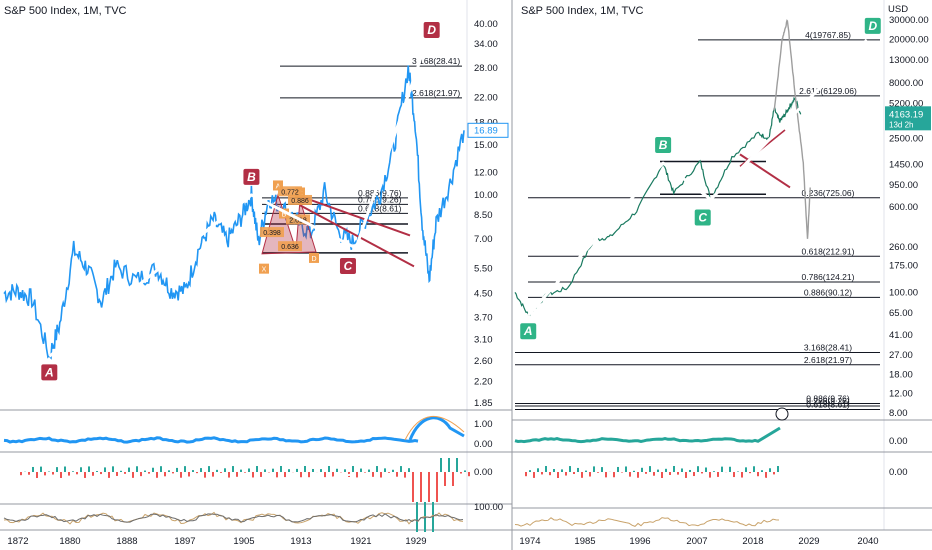  I want to click on right-price-tick: 2500.00, so click(906, 139).